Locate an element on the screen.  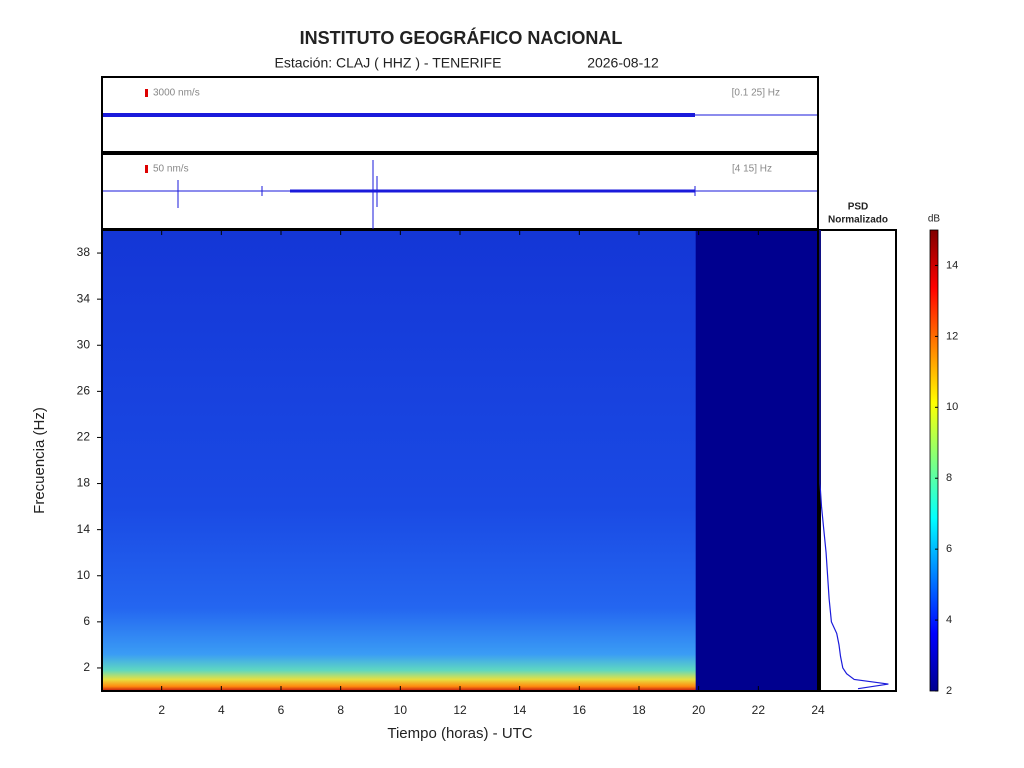
y-tick-label: 34 is located at coordinates (84, 298).